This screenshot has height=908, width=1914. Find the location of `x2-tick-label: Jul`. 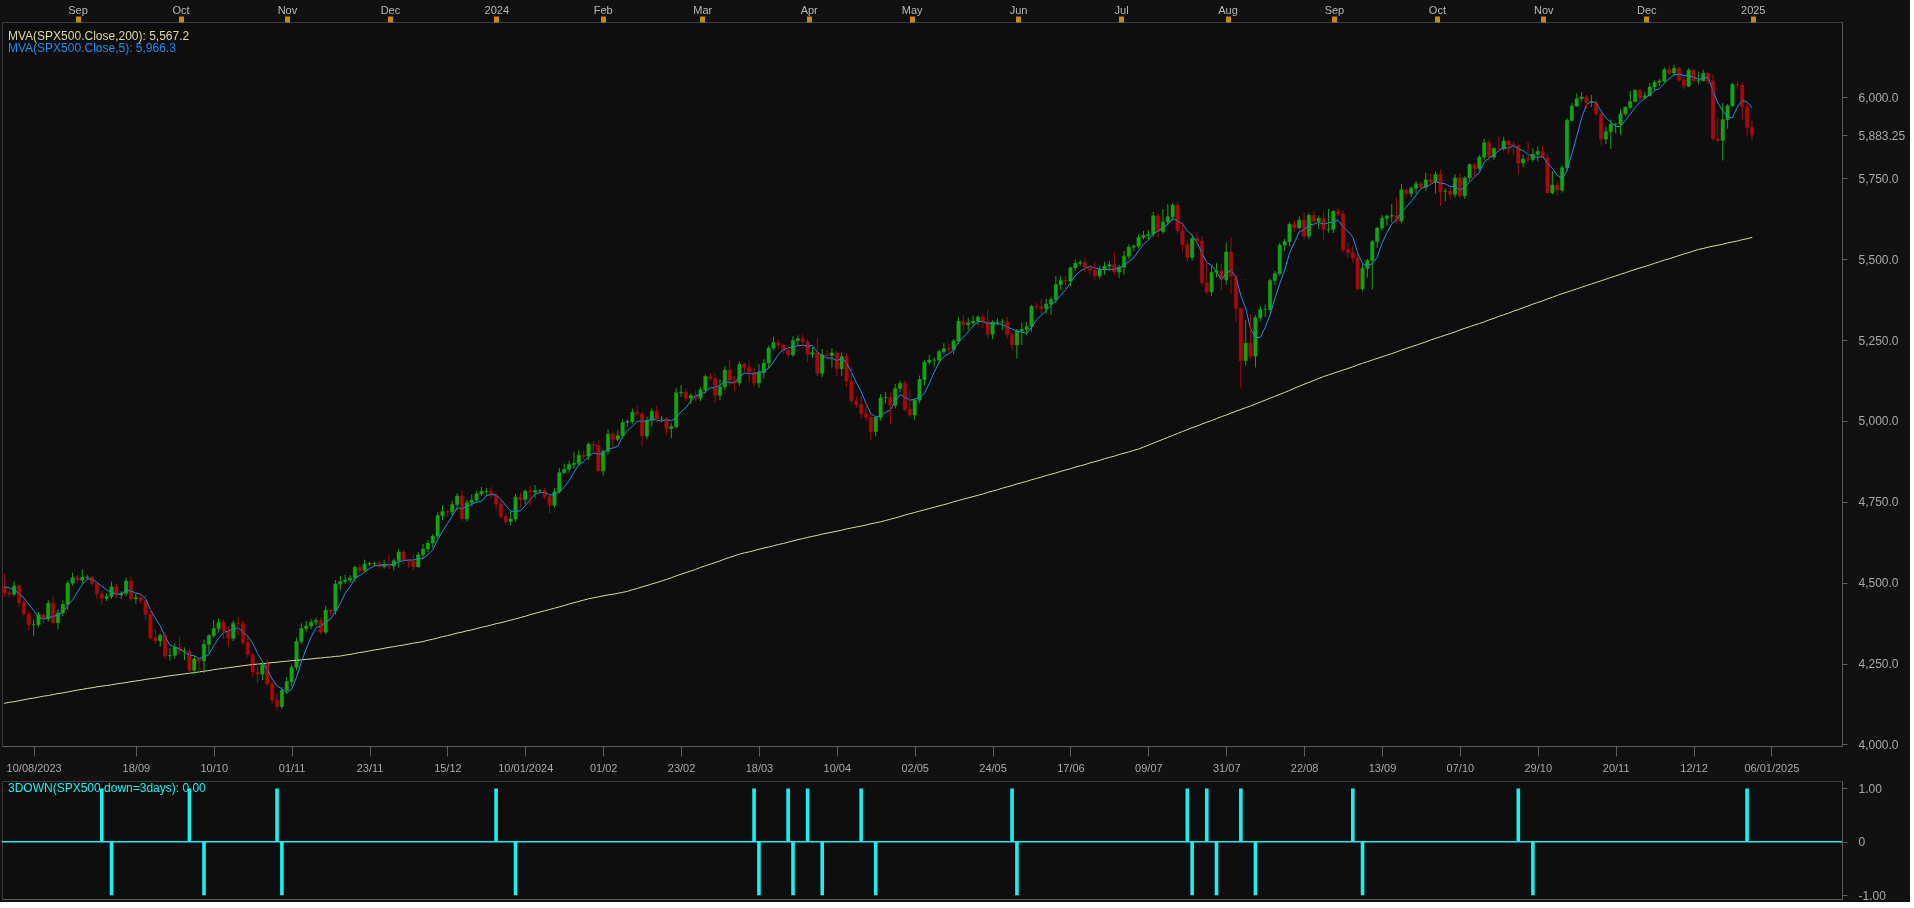

x2-tick-label: Jul is located at coordinates (1121, 9).